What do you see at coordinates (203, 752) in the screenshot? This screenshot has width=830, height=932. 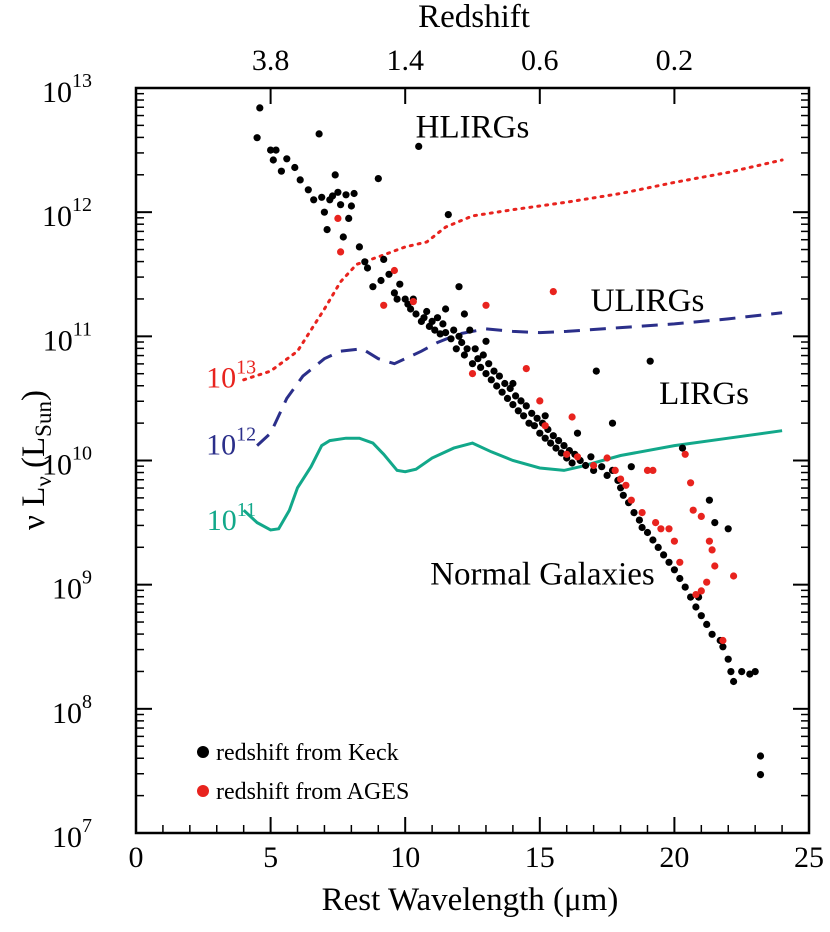 I see `legend-keck-marker` at bounding box center [203, 752].